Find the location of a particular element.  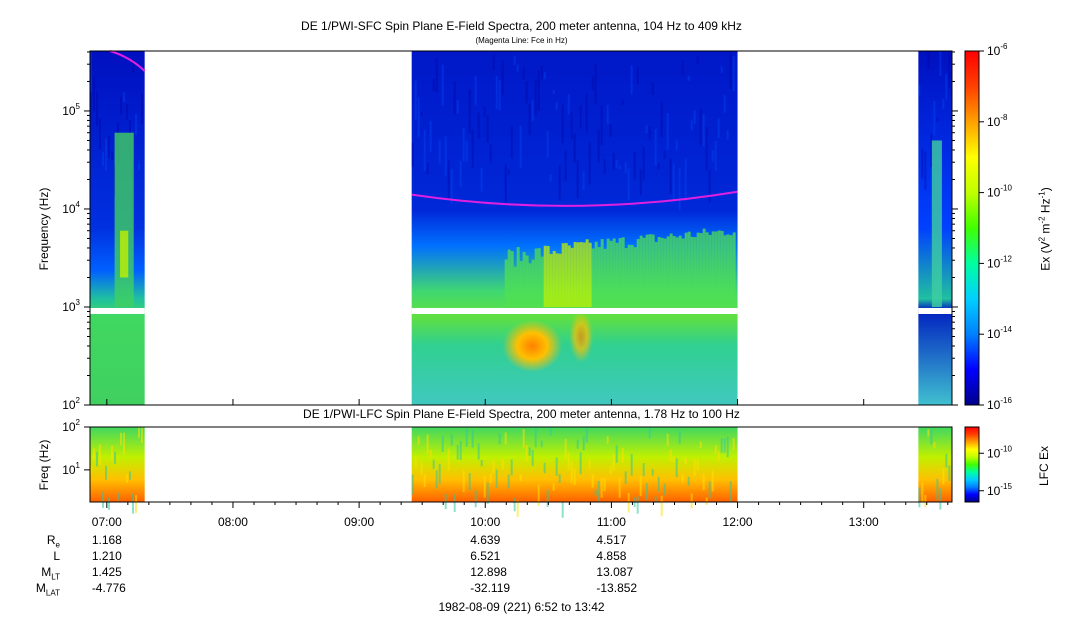

date-range: 1982-08-09 (221) 6:52 to 13:42 is located at coordinates (521, 607).